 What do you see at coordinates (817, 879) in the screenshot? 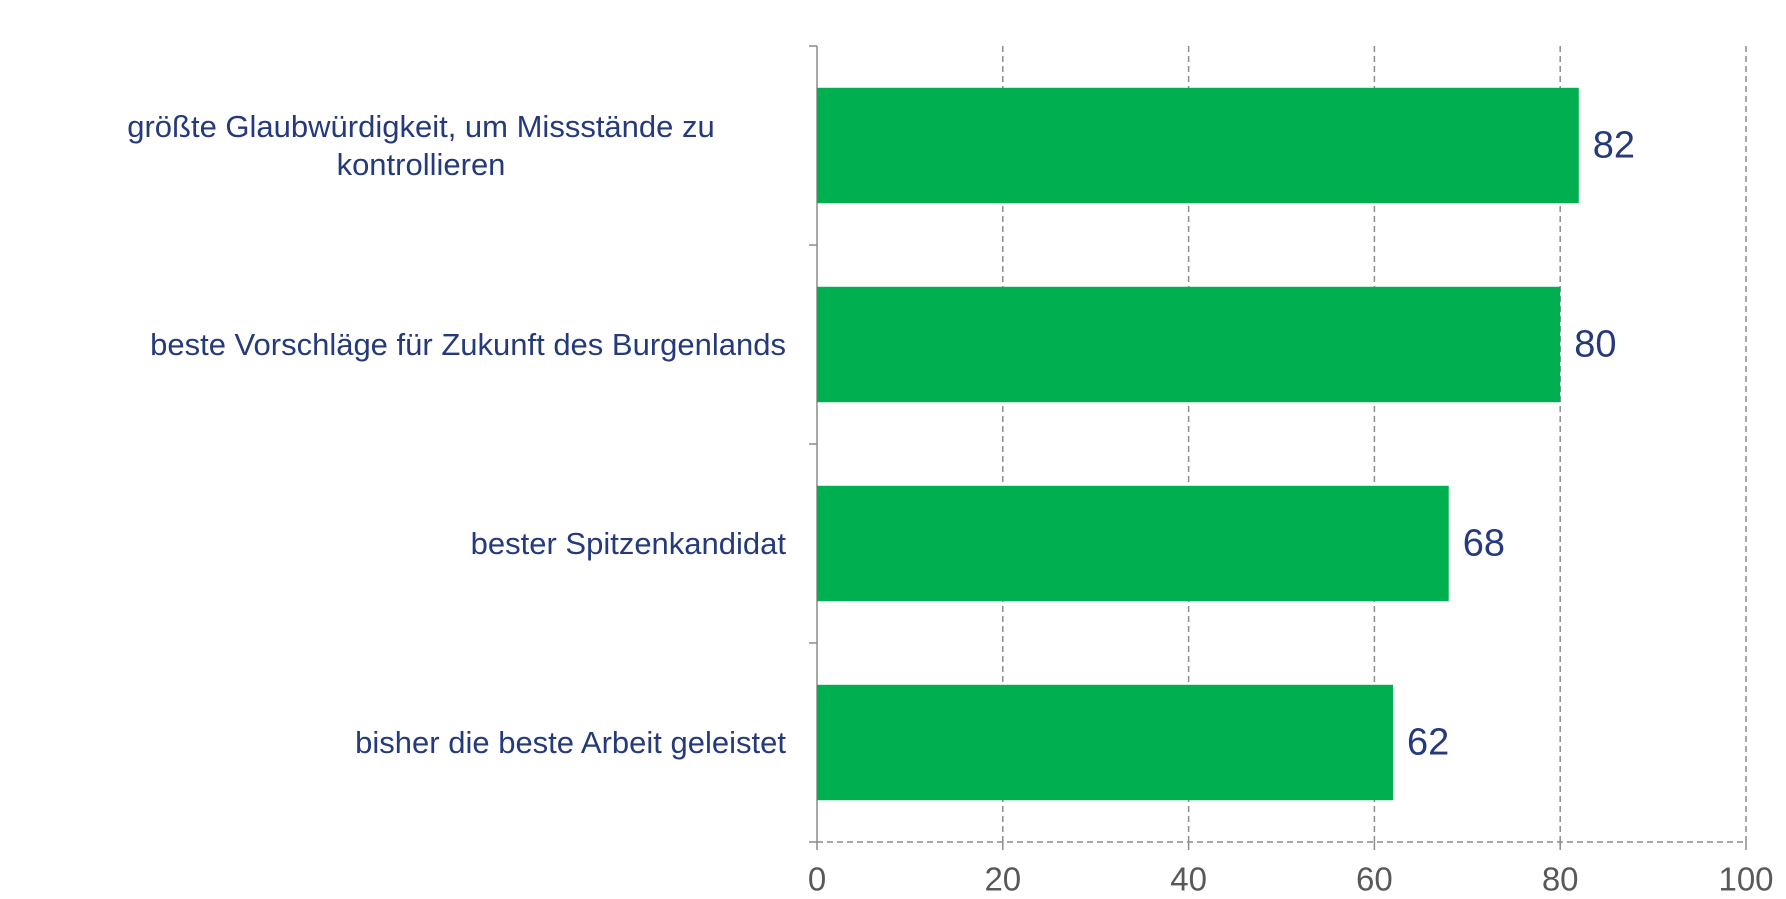
I see `x-tick-label: 0` at bounding box center [817, 879].